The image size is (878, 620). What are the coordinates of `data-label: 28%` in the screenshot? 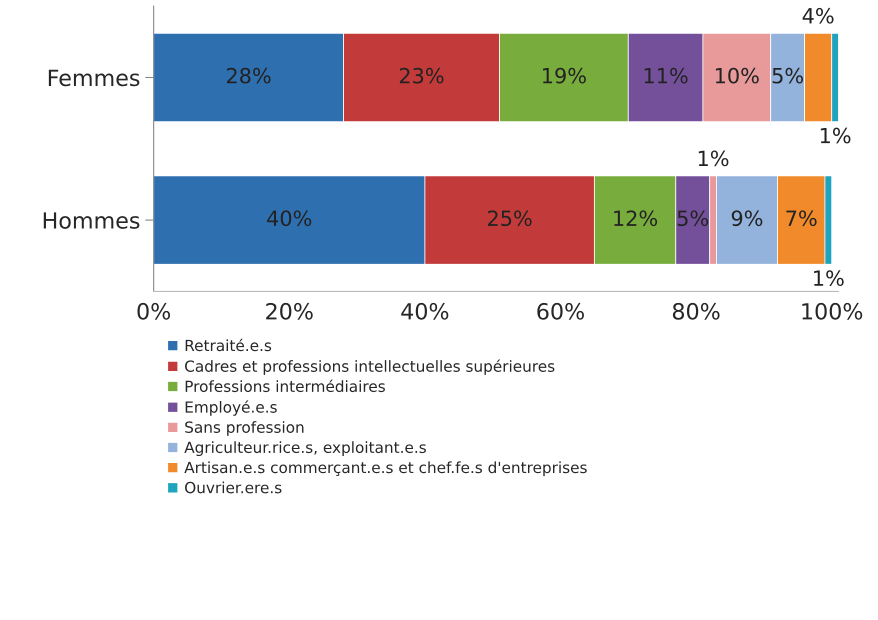 It's located at (248, 76).